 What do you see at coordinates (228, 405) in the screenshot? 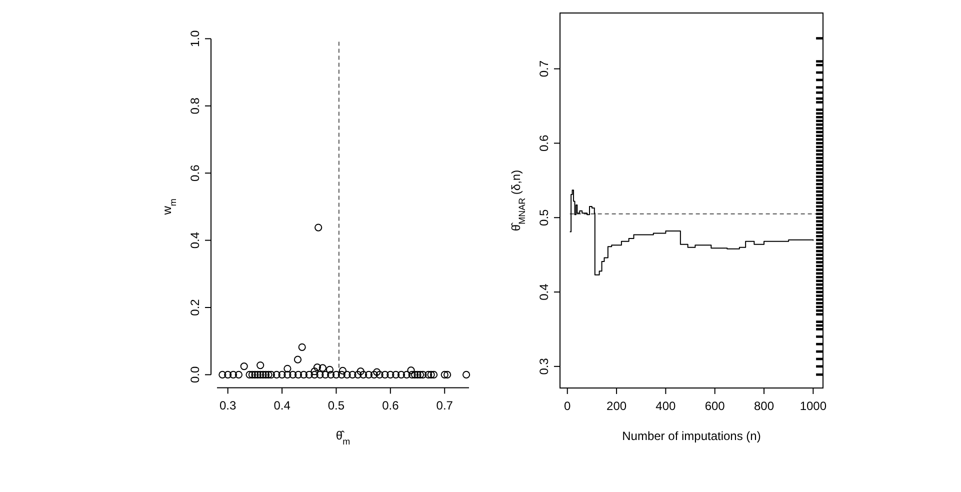
I see `x-tick-label: 0.3` at bounding box center [228, 405].